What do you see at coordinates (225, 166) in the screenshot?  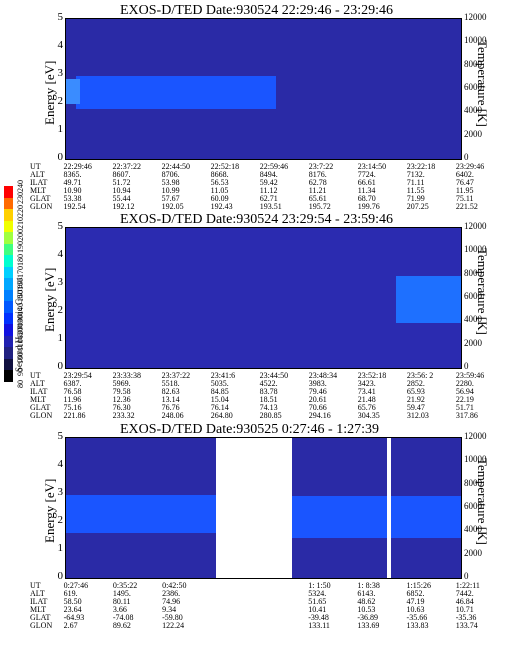 I see `ephemeris-value: 22:52:18` at bounding box center [225, 166].